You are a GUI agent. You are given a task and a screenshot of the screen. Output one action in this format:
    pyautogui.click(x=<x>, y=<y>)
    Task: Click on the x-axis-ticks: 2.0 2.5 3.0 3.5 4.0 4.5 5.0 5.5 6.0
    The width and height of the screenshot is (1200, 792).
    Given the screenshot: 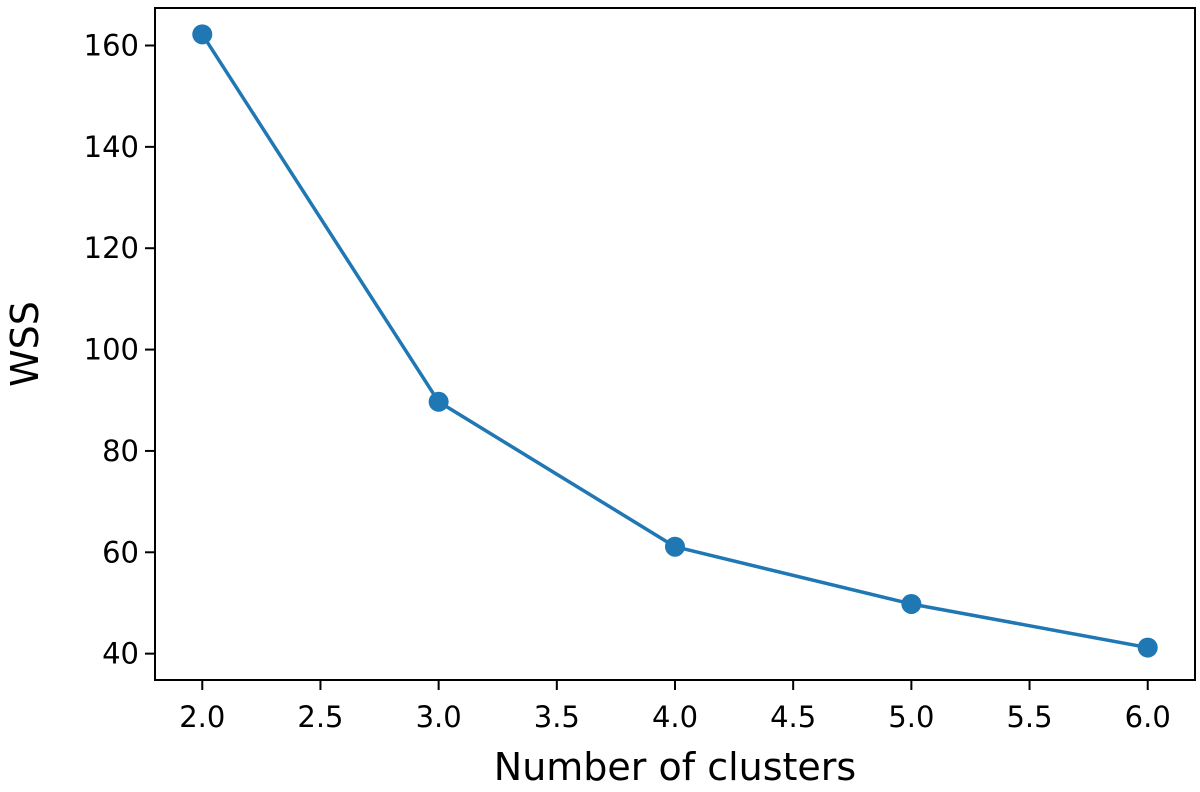 What is the action you would take?
    pyautogui.click(x=675, y=707)
    